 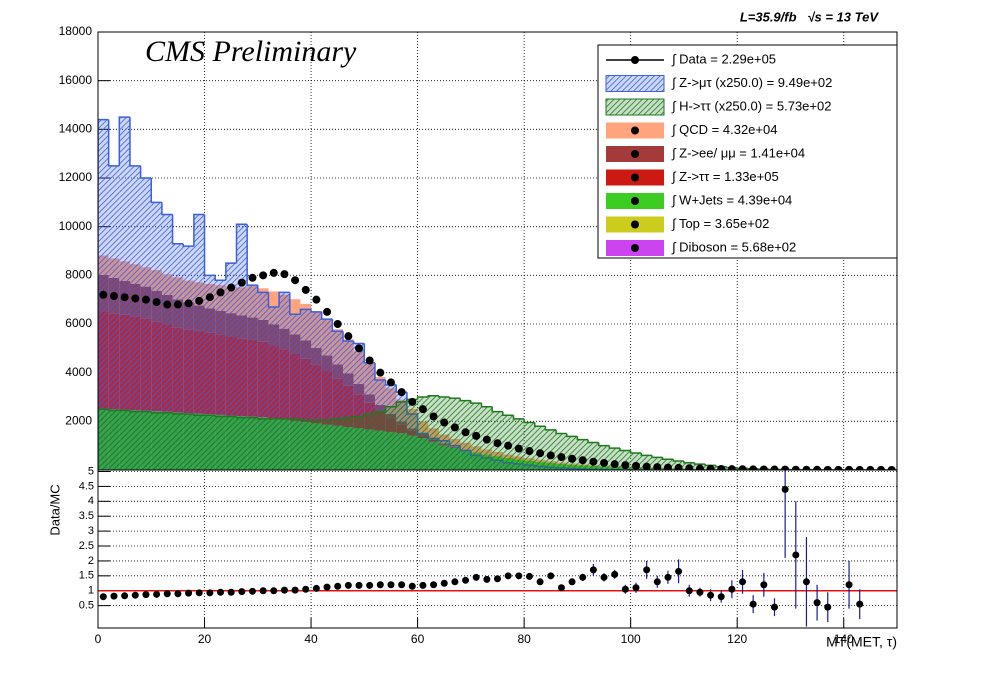 What do you see at coordinates (91, 471) in the screenshot?
I see `ratio-y-tick-label: 5` at bounding box center [91, 471].